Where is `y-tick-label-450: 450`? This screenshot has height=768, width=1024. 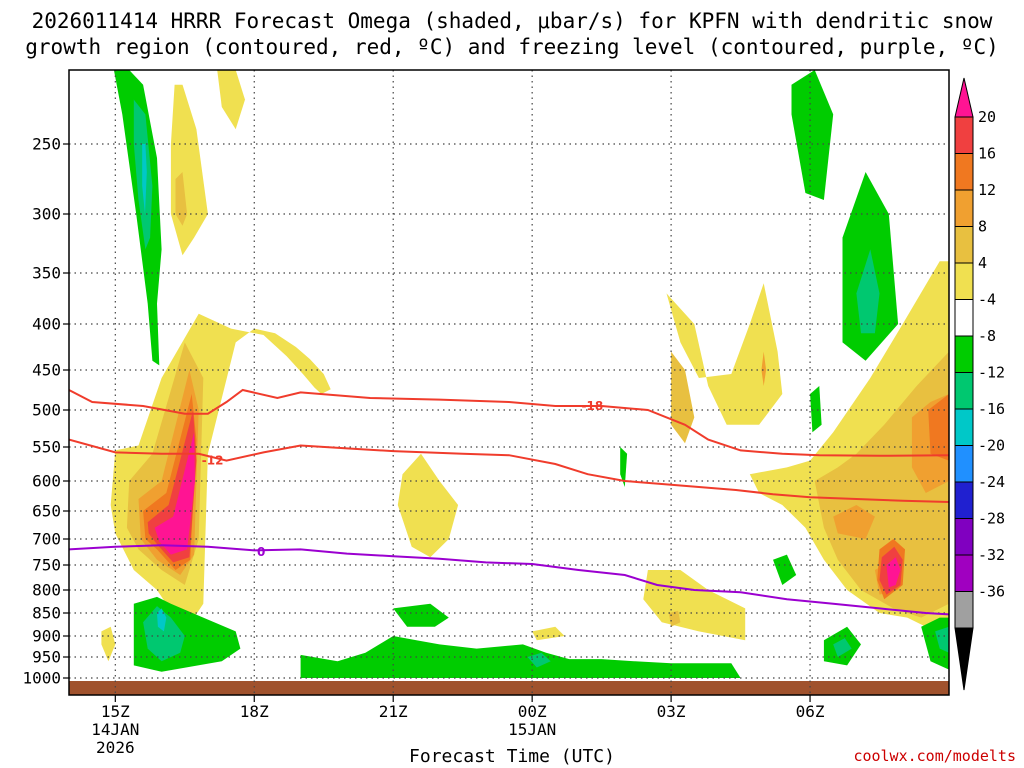 y-tick-label-450: 450 is located at coordinates (46, 370).